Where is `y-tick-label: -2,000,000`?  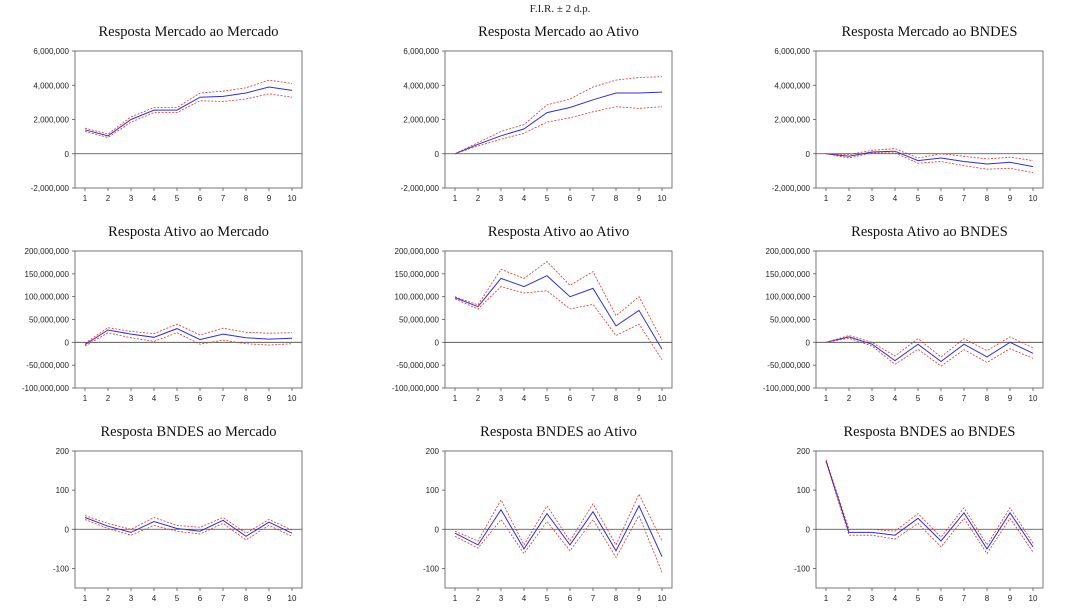 y-tick-label: -2,000,000 is located at coordinates (50, 188).